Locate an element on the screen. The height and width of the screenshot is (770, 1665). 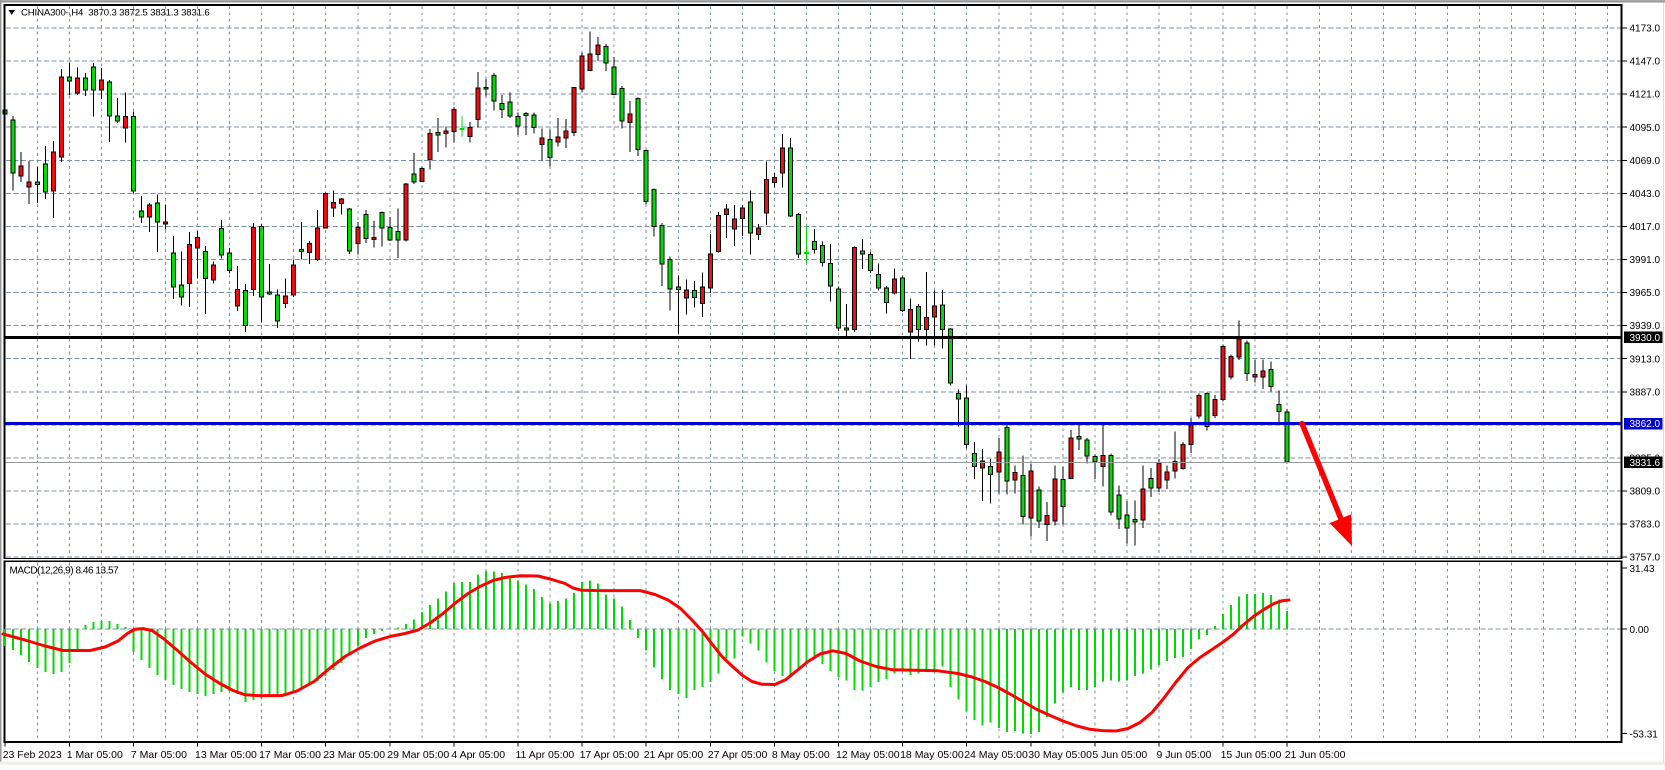
svg-text: 23 Mar 05:00 is located at coordinates (354, 755).